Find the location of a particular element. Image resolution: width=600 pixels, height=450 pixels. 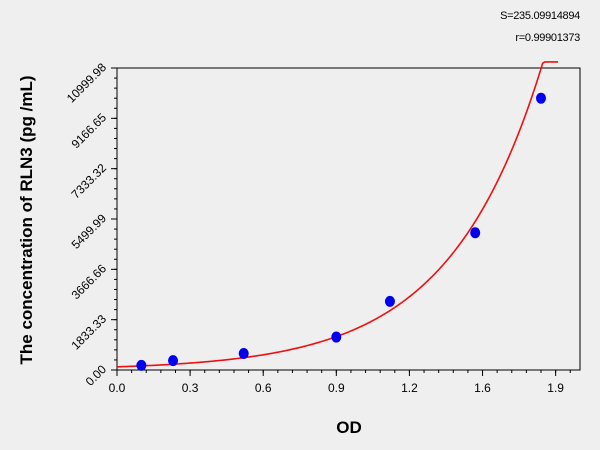

x-tick-label: 0.6 is located at coordinates (263, 388).